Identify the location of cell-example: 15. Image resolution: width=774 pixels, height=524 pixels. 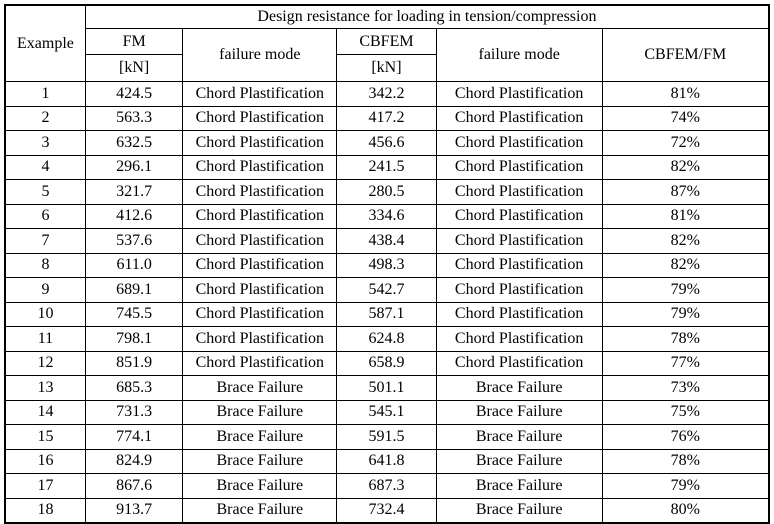
(45, 437).